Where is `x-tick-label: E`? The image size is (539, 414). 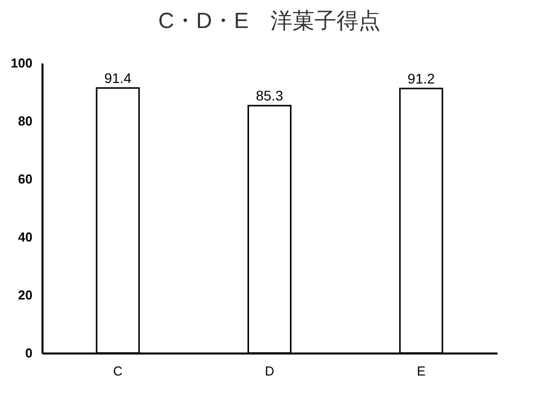 x-tick-label: E is located at coordinates (421, 371).